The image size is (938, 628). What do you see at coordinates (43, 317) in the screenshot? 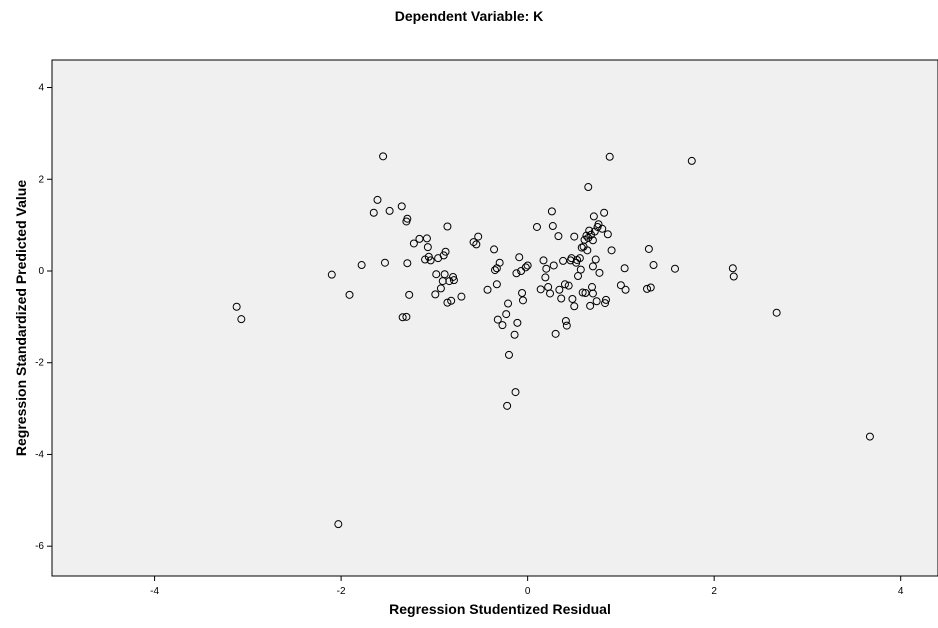
I see `y-axis: -6 -4 -2 0 2 4` at bounding box center [43, 317].